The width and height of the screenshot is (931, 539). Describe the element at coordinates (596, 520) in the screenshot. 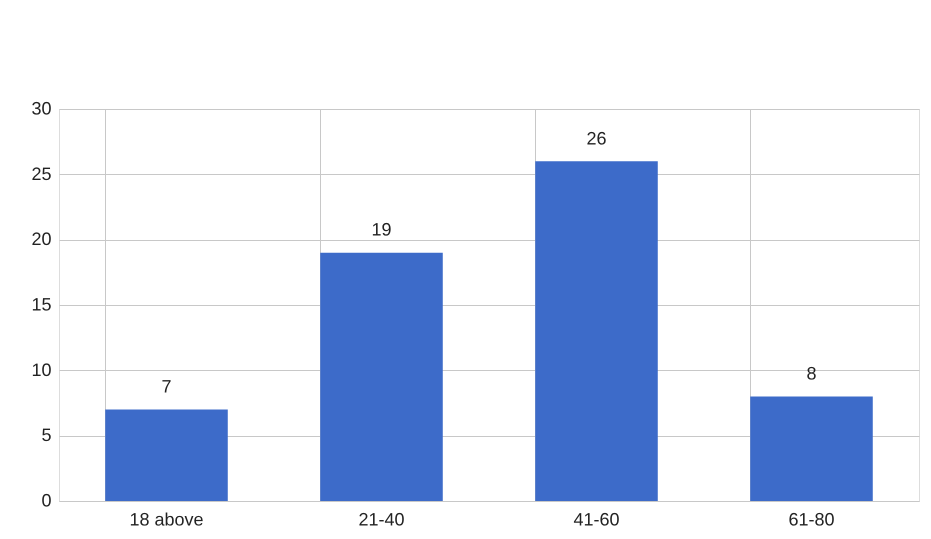

I see `x-tick-label: 41-60` at that location.